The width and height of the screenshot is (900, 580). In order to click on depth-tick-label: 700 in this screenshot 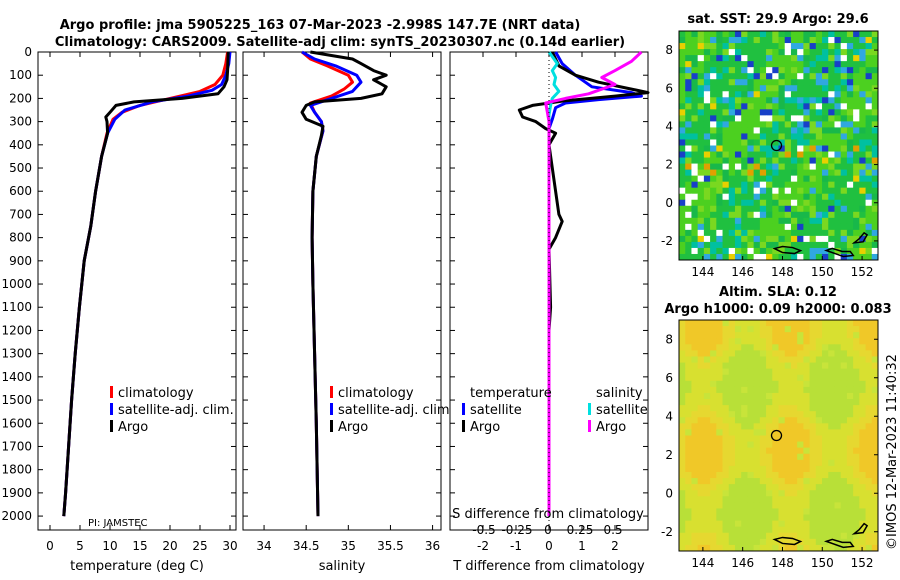, I will do `click(20, 214)`.